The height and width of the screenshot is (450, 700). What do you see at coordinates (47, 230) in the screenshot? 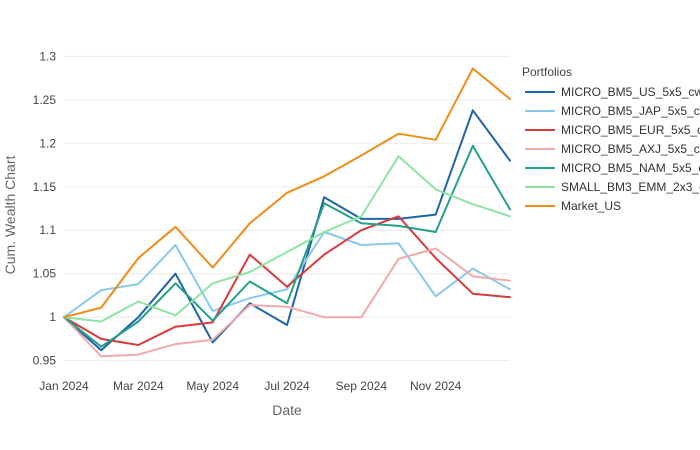
I see `y-tick-label: 1.1` at bounding box center [47, 230].